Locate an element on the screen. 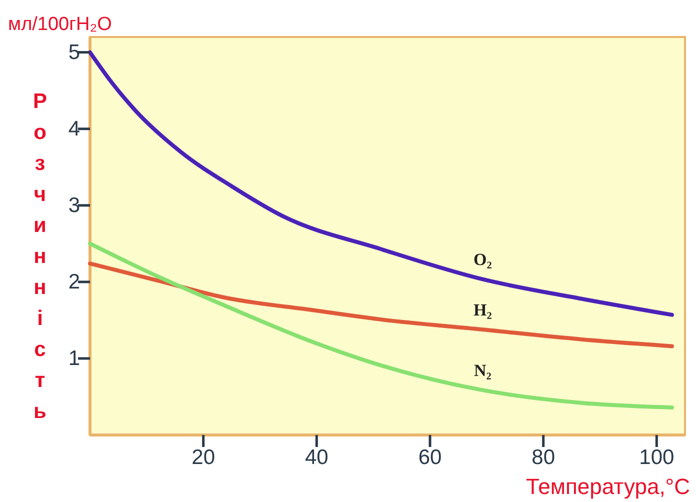 This screenshot has width=696, height=502. y-tick-label: 4 is located at coordinates (74, 129).